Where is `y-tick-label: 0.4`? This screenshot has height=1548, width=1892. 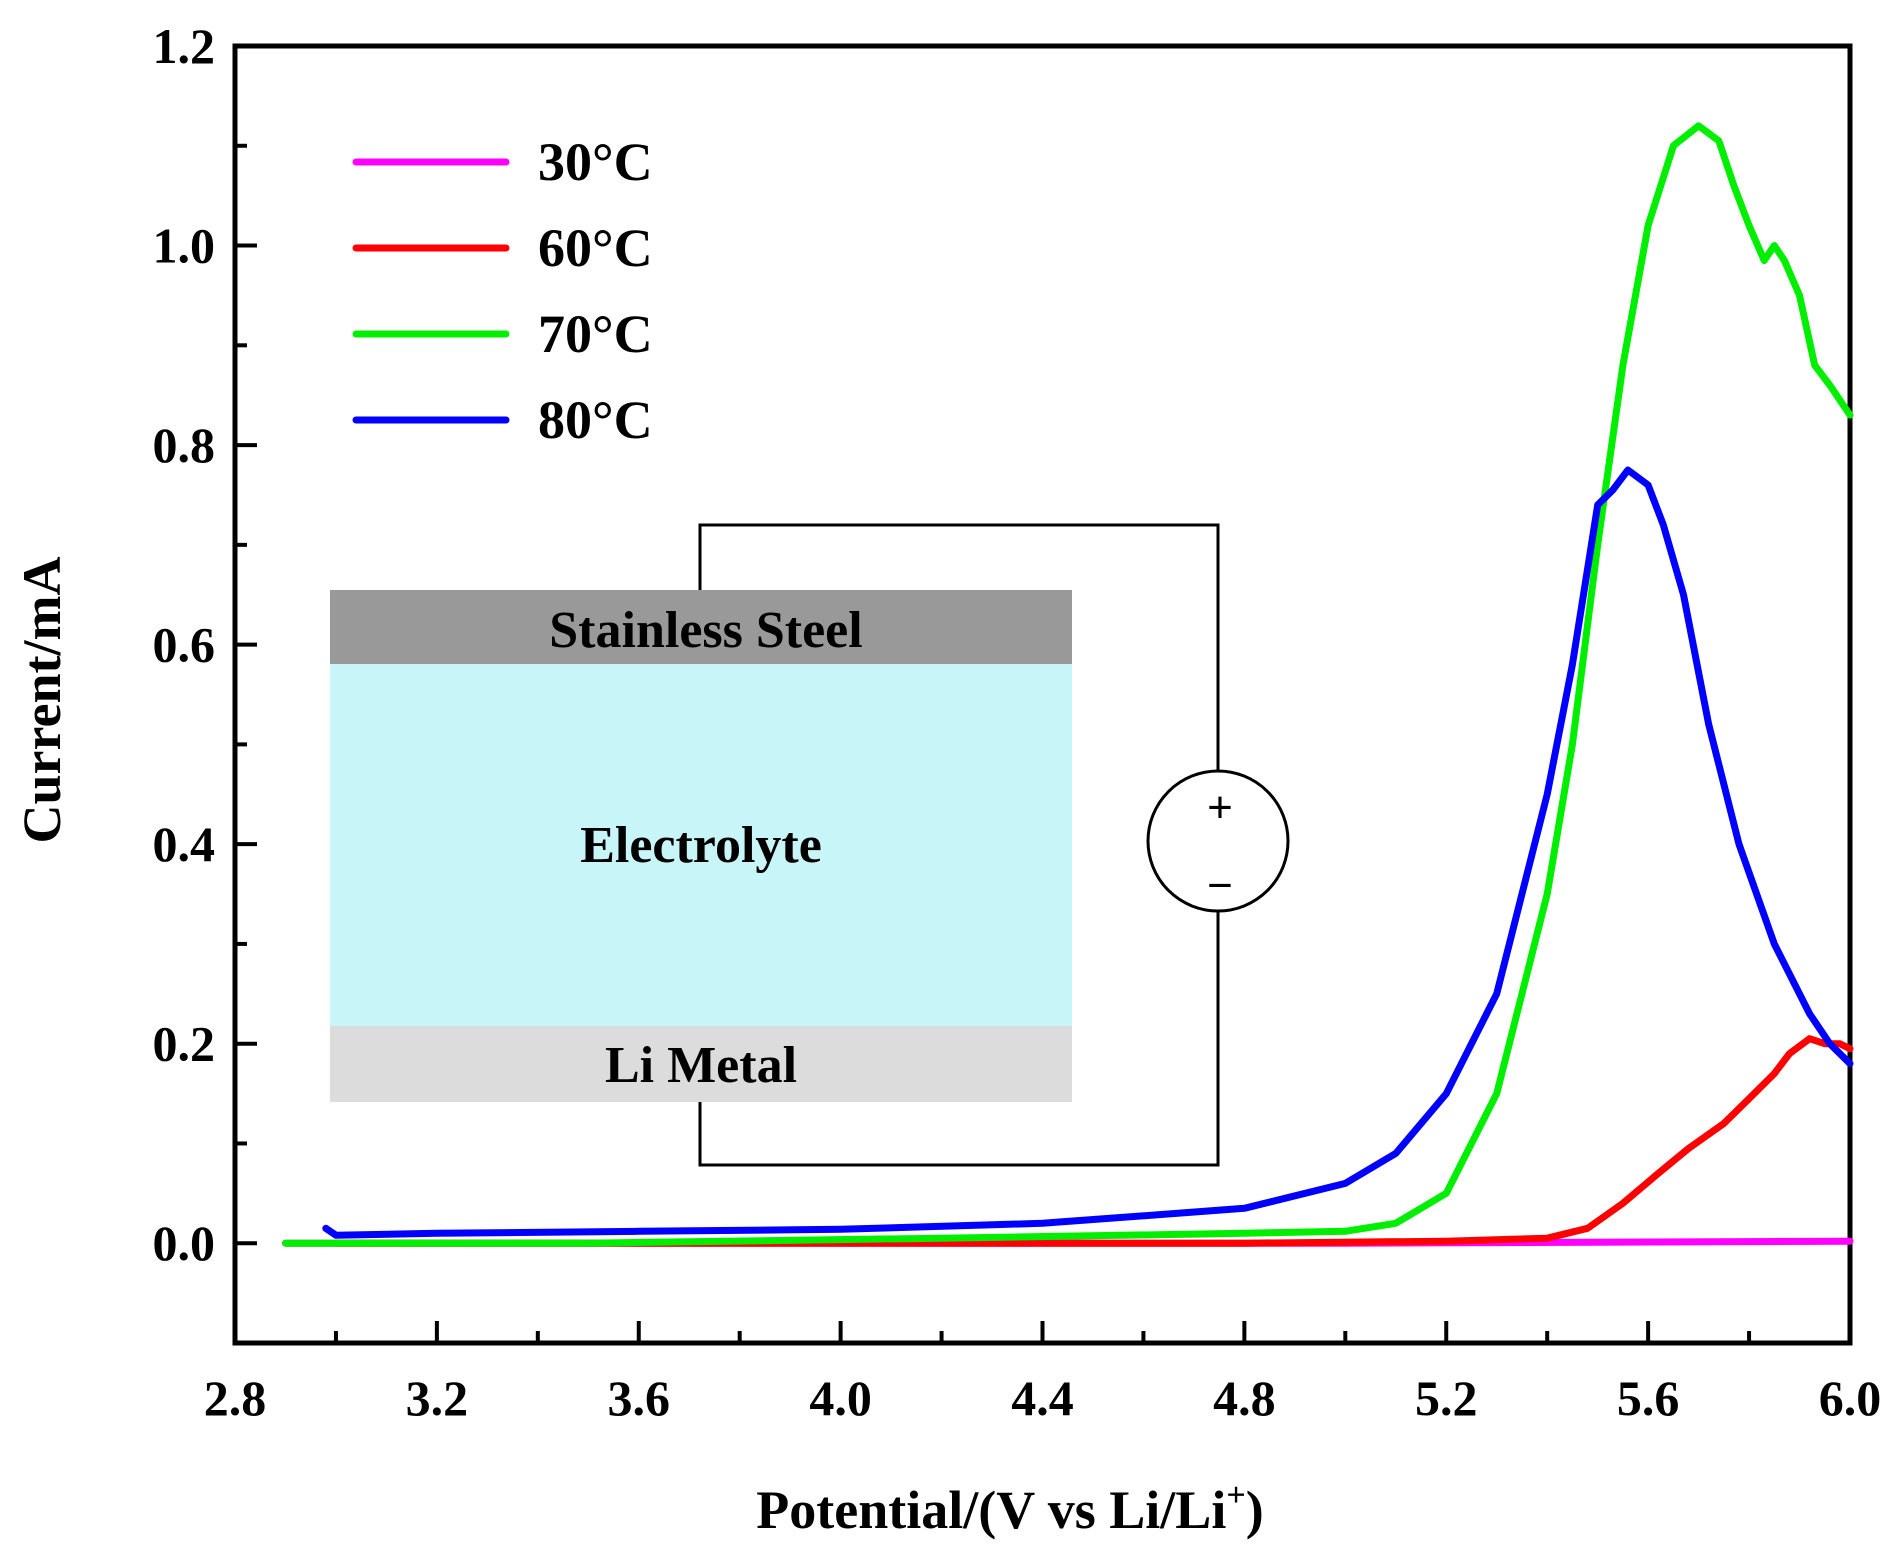
y-tick-label: 0.4 is located at coordinates (184, 844).